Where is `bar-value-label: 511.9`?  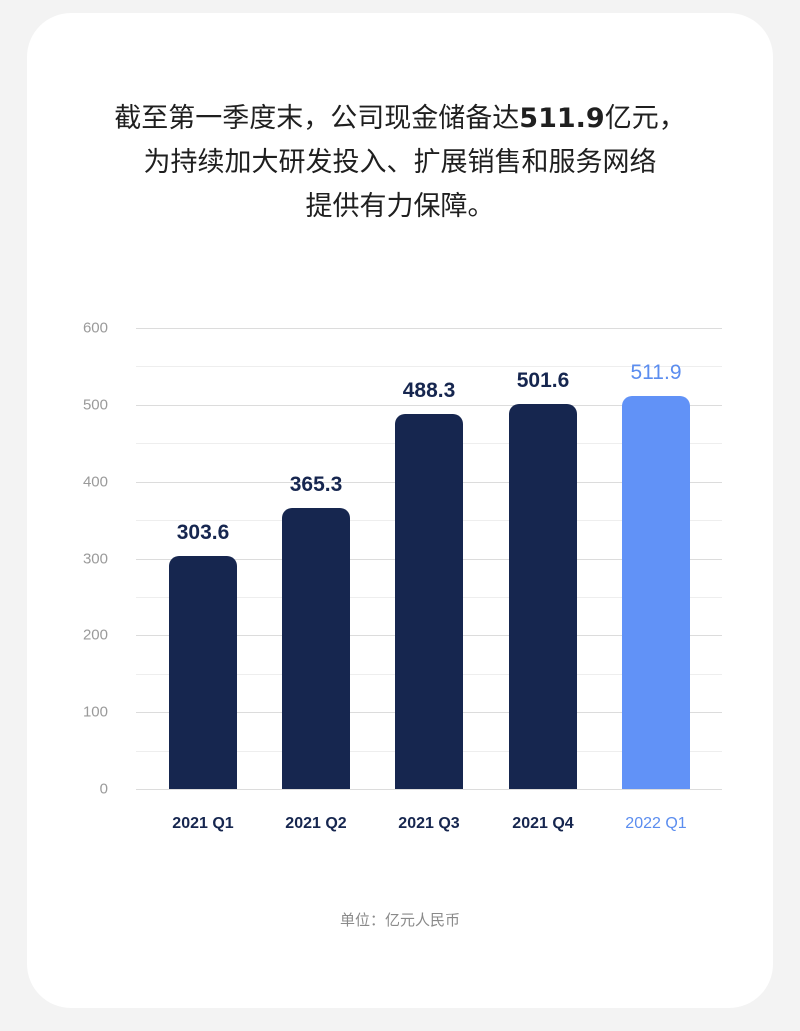
bar-value-label: 511.9 is located at coordinates (656, 372).